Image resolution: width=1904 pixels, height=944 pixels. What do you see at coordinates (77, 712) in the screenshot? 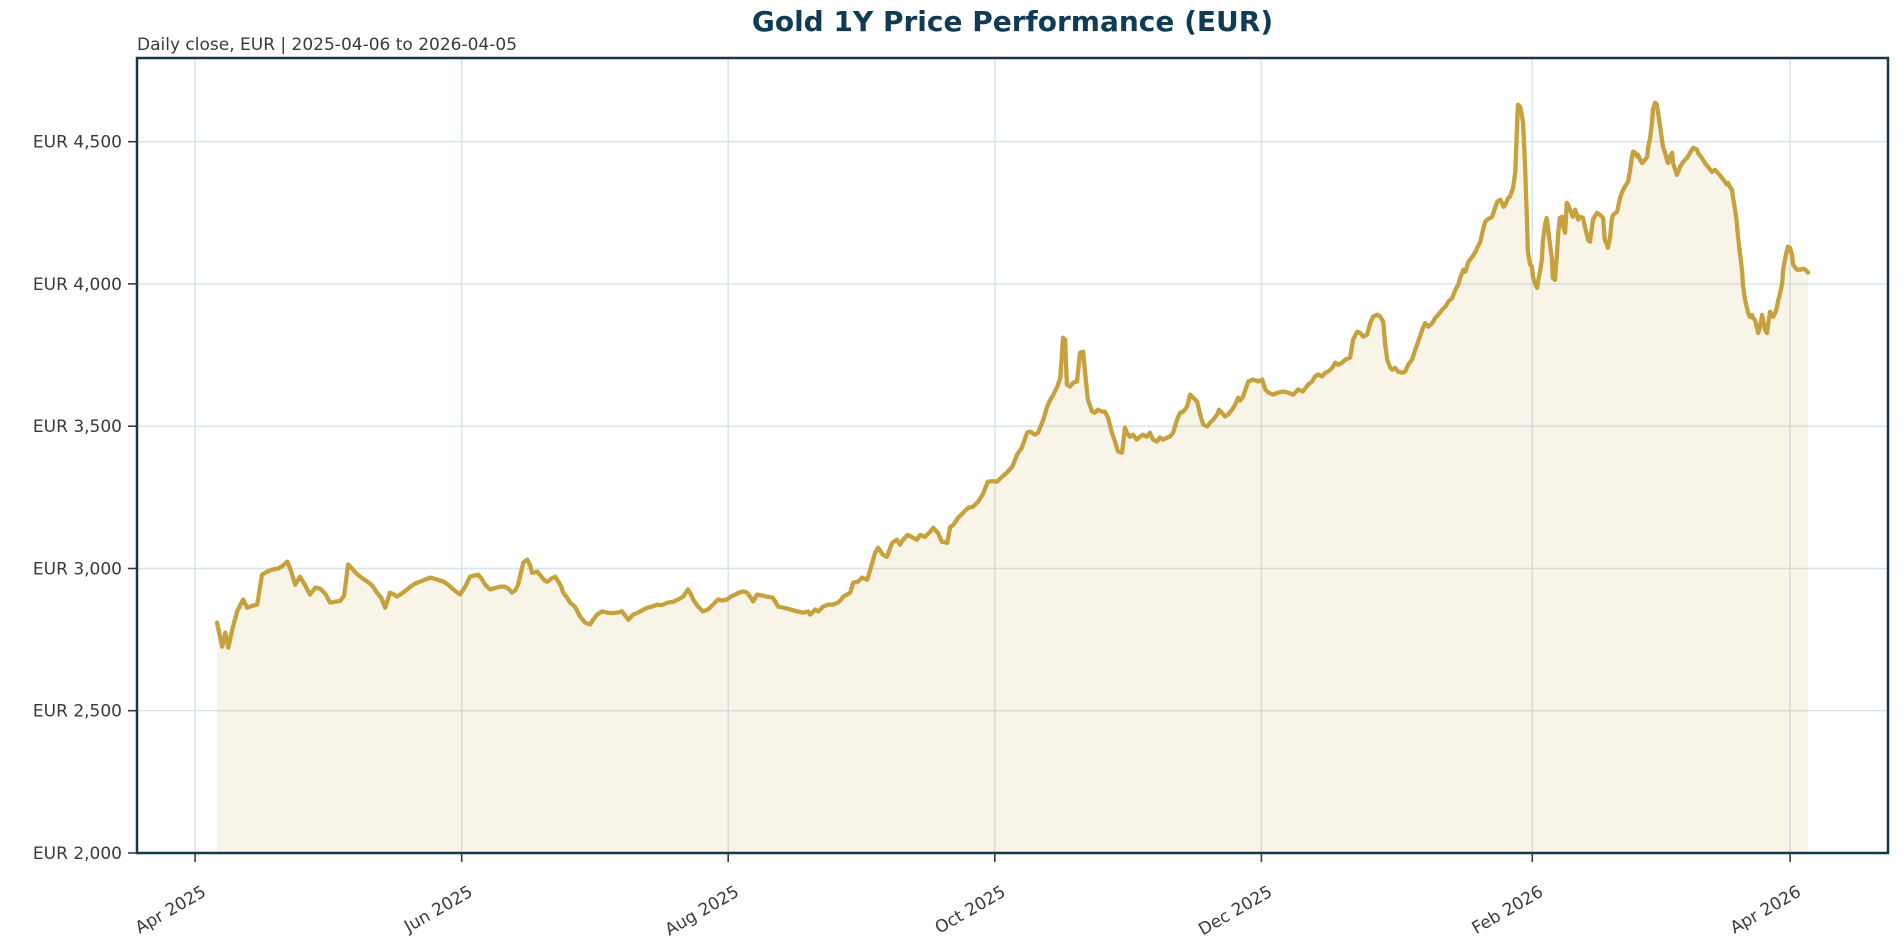
I see `y-tick-label: EUR 2,500` at bounding box center [77, 712].